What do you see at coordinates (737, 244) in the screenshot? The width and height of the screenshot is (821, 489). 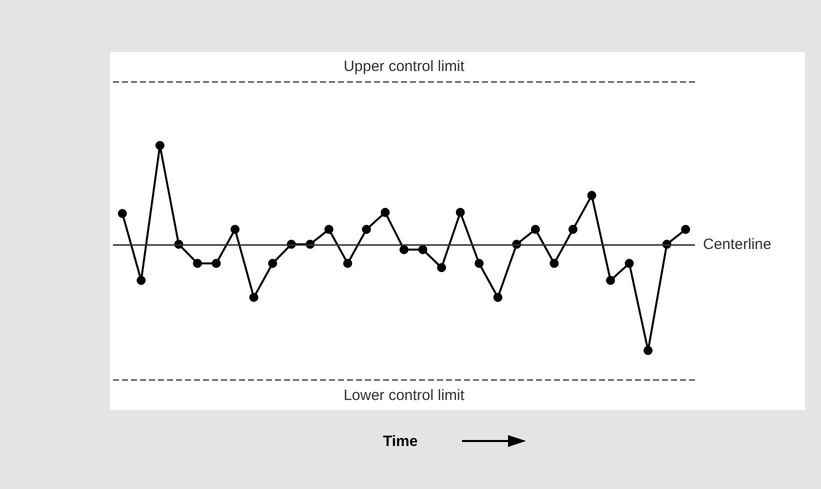 I see `ref-line-label: Centerline` at bounding box center [737, 244].